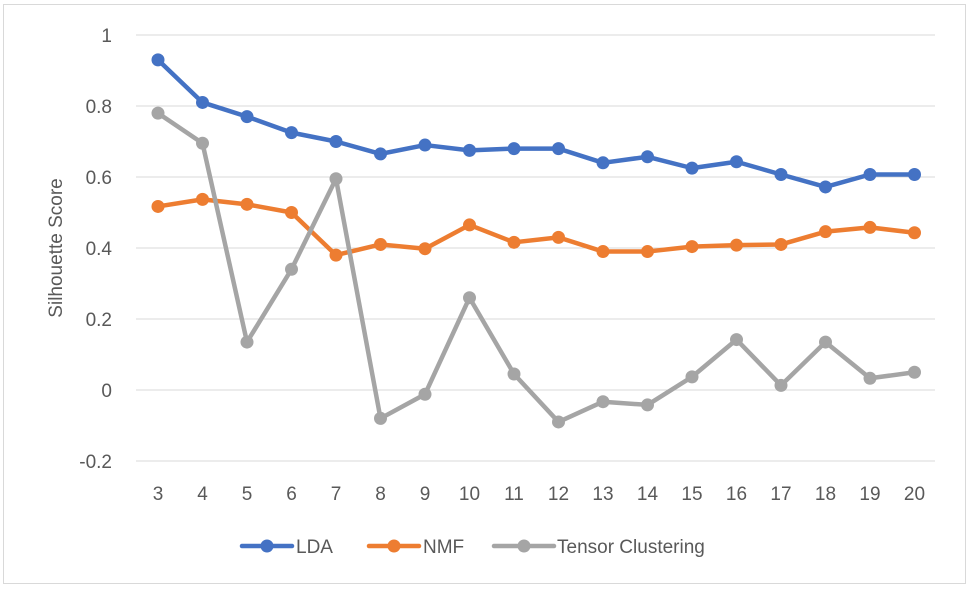  What do you see at coordinates (56, 247) in the screenshot?
I see `y-axis-title: Silhouette Score` at bounding box center [56, 247].